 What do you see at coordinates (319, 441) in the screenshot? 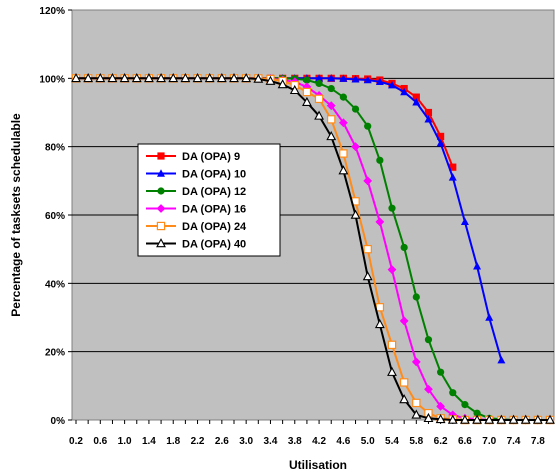
I see `x-tick-label: 4.2` at bounding box center [319, 441].